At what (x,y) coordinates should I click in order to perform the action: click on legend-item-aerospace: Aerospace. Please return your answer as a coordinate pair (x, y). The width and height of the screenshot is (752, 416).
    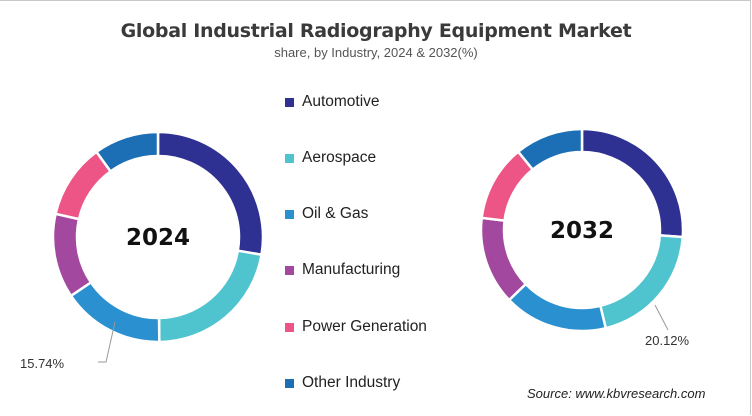
    Looking at the image, I should click on (330, 158).